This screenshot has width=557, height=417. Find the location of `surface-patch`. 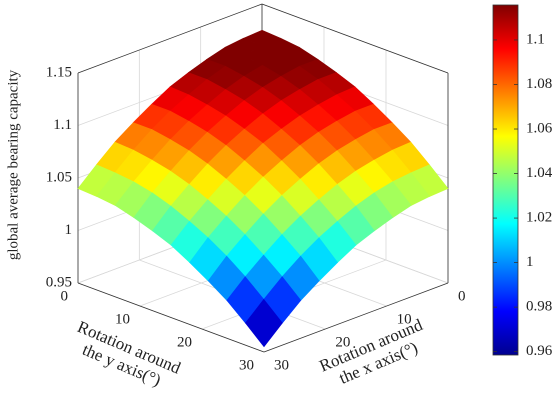

surface-patch is located at coordinates (264, 323).